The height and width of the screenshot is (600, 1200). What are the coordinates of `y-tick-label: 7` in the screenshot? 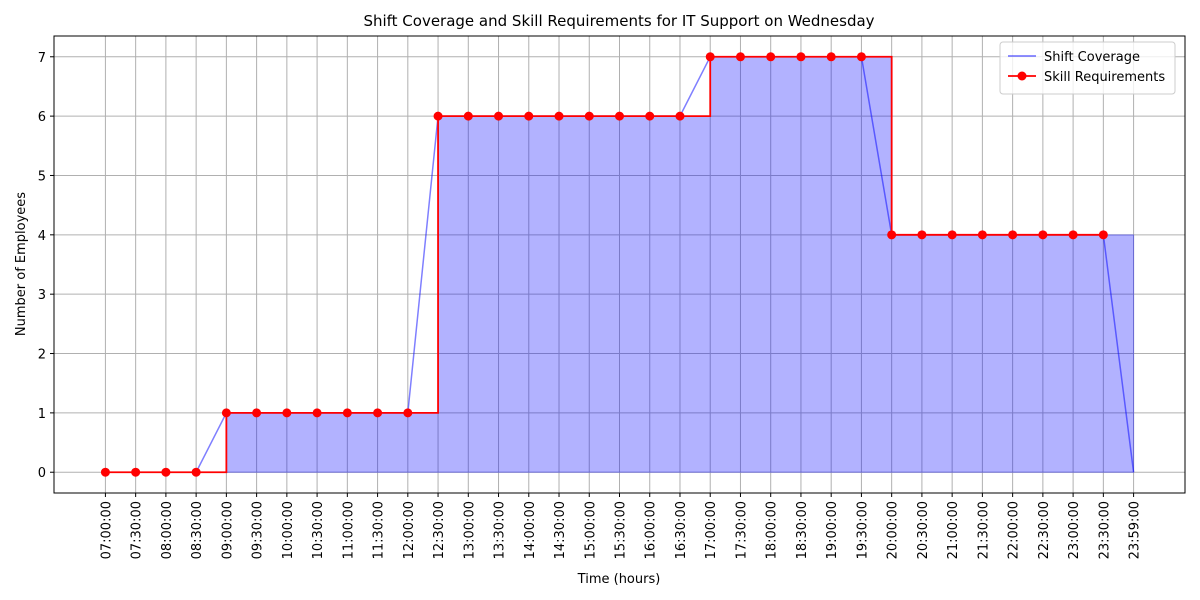 It's located at (42, 58).